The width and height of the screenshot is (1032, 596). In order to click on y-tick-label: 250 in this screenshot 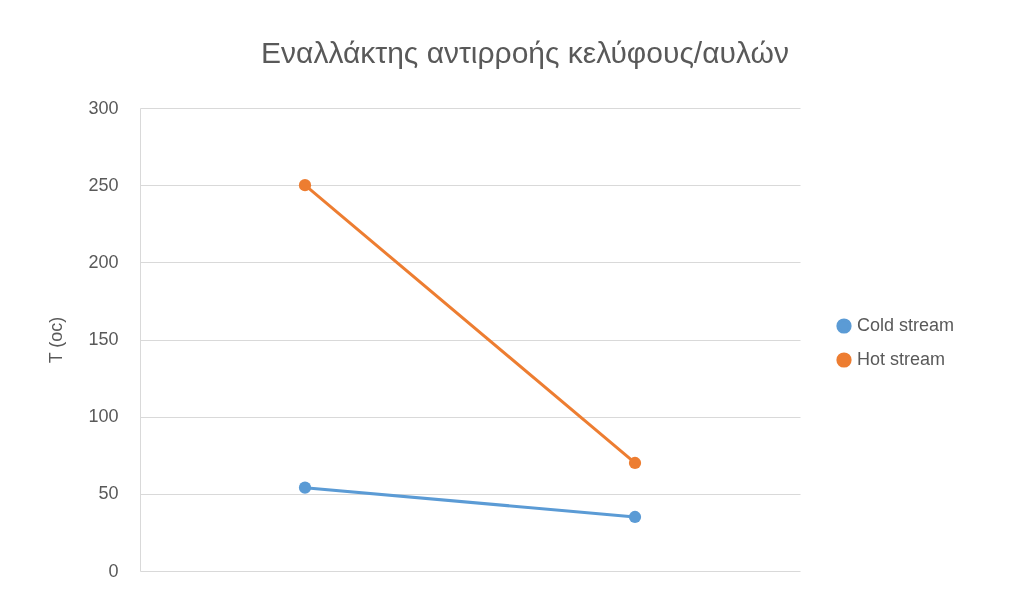, I will do `click(103, 184)`.